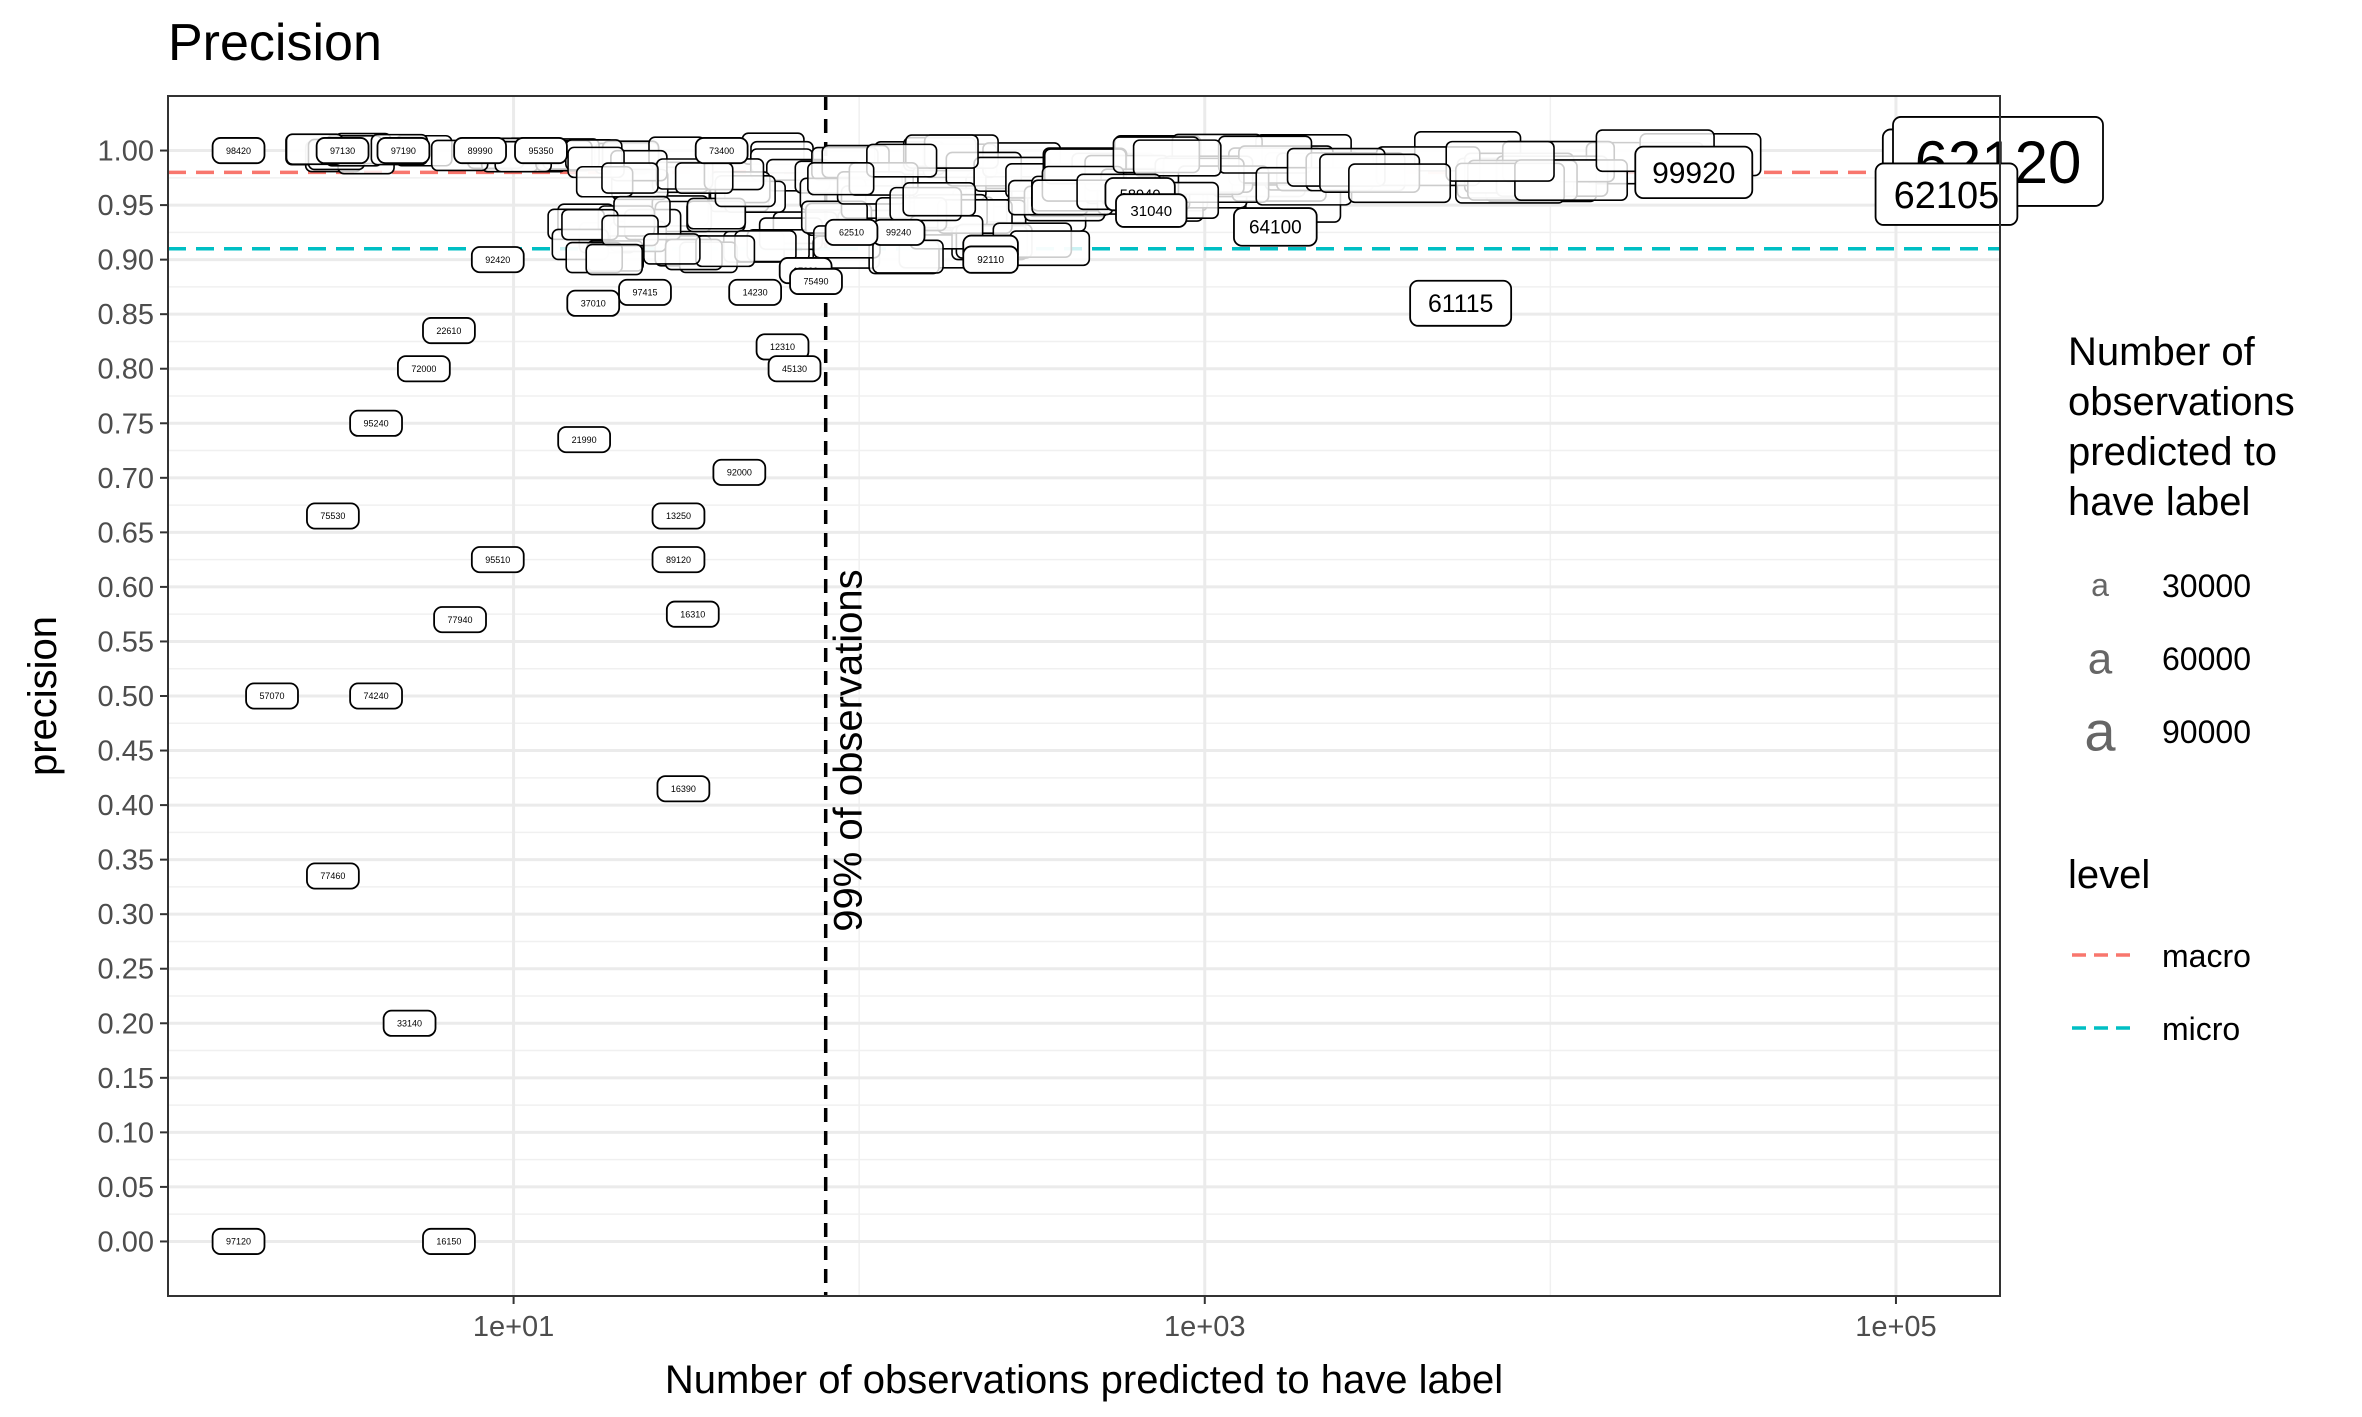 This screenshot has height=1417, width=2362. Describe the element at coordinates (2159, 502) in the screenshot. I see `size-legend-title-line: have label` at that location.